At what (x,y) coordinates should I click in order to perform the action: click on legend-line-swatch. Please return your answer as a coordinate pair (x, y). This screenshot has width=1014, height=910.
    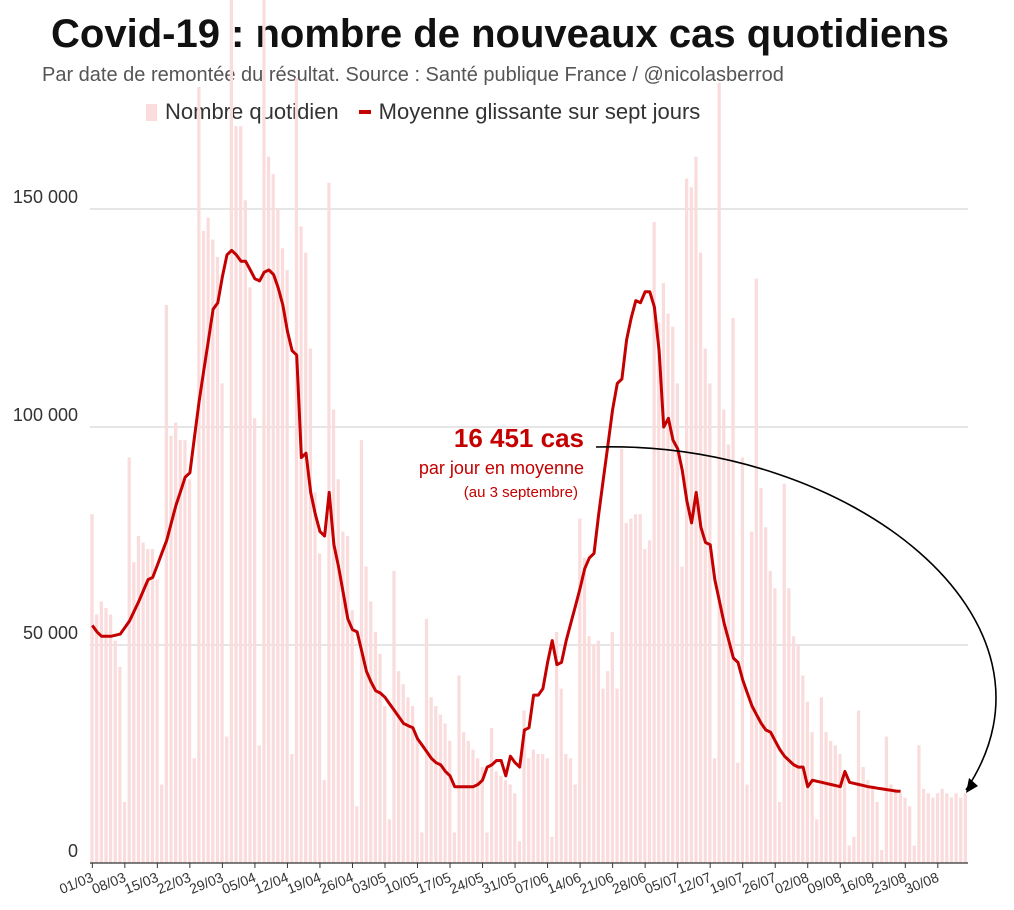
    Looking at the image, I should click on (364, 112).